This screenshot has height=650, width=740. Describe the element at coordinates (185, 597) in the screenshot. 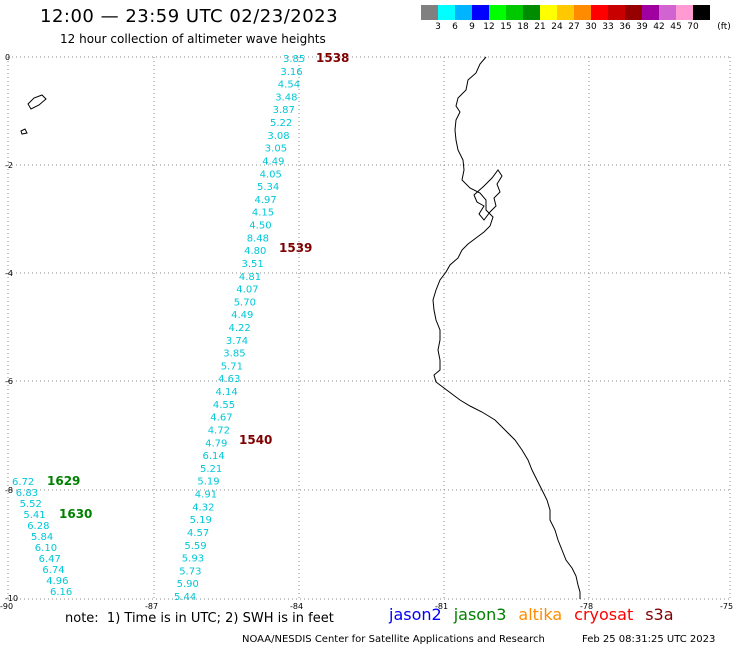

I see `swh-value: 5.44` at that location.